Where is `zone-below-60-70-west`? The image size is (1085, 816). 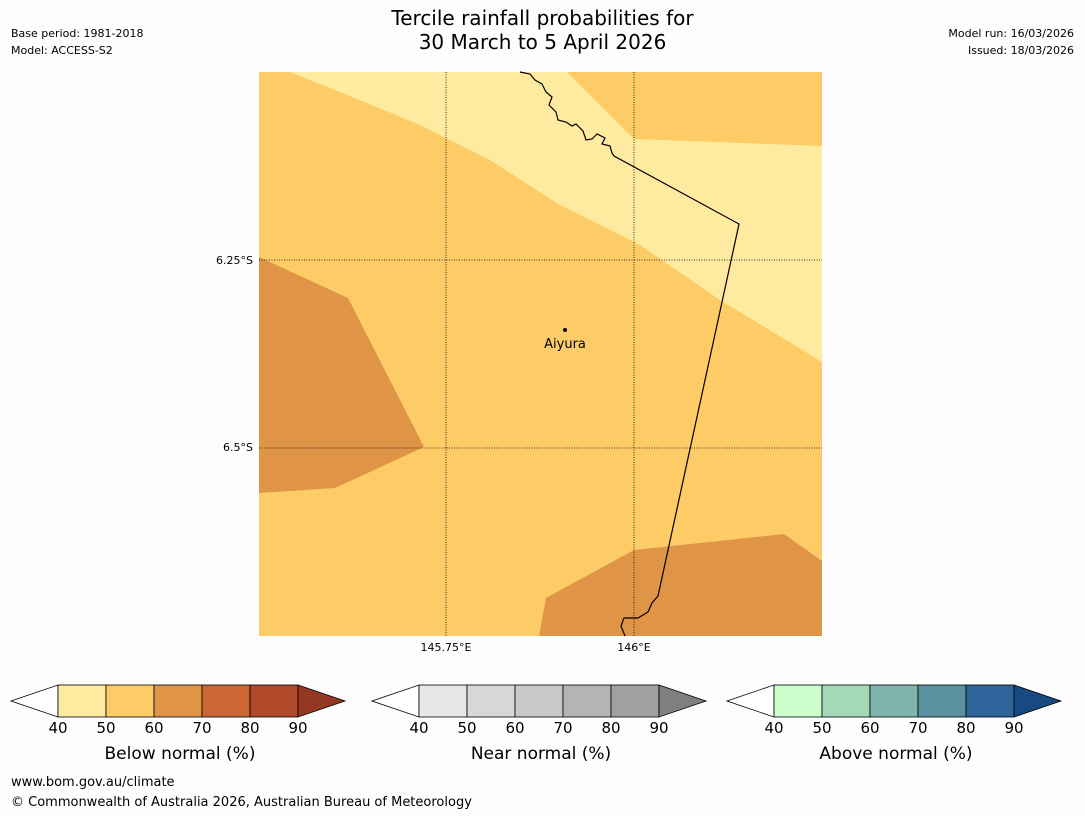
zone-below-60-70-west is located at coordinates (341, 375).